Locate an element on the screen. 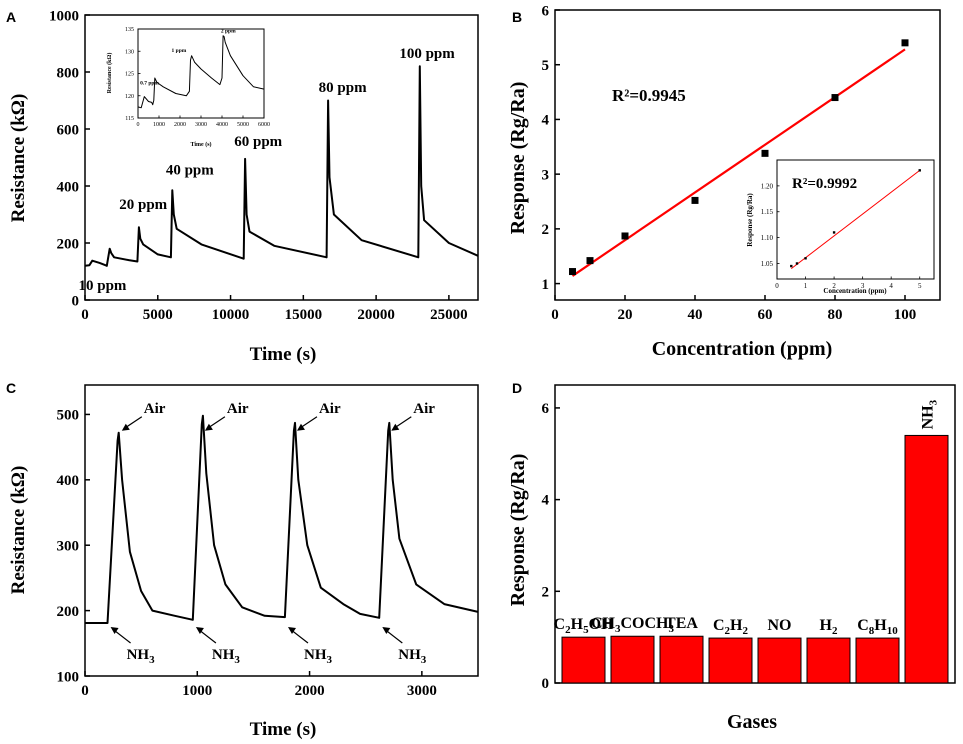  panel-a-xlabel: Time (s) is located at coordinates (283, 354).